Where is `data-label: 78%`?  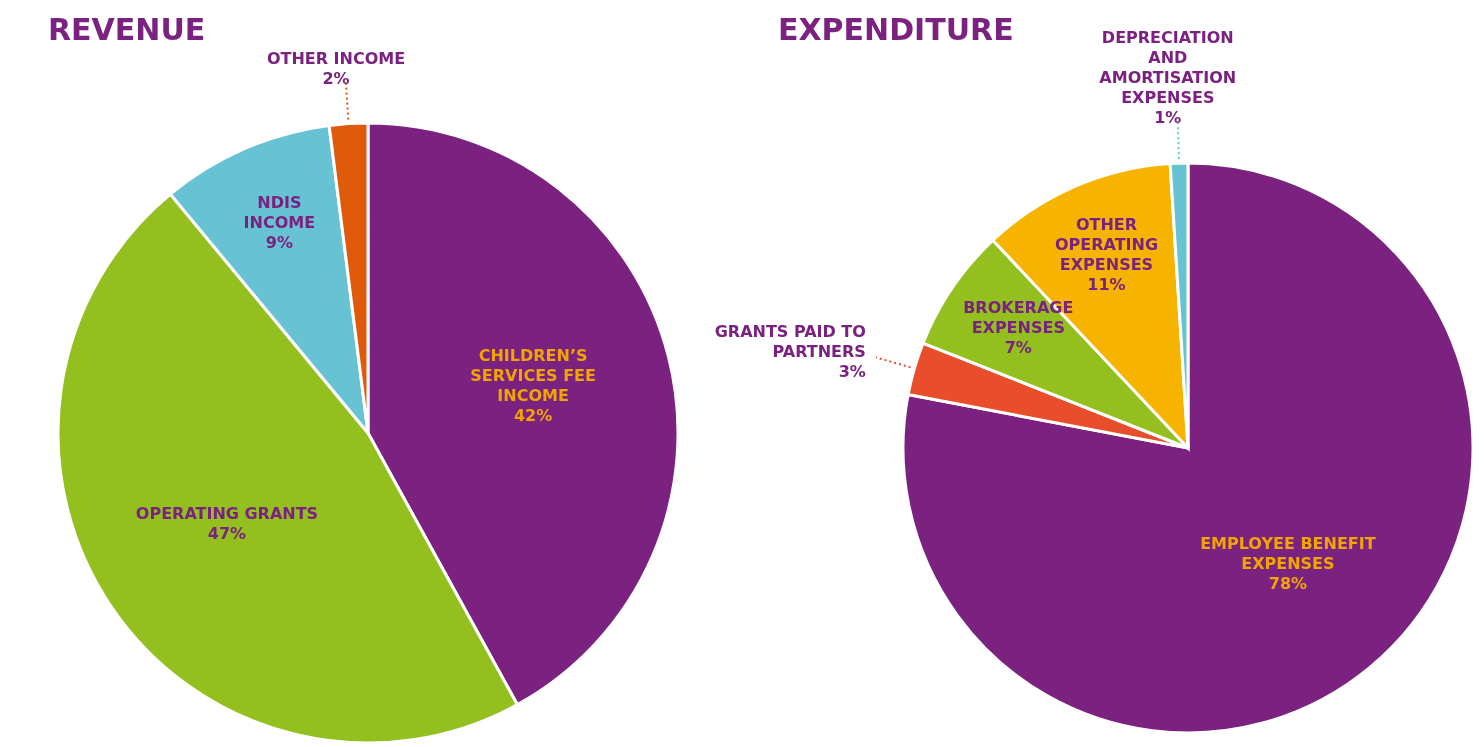
data-label: 78% is located at coordinates (1288, 583).